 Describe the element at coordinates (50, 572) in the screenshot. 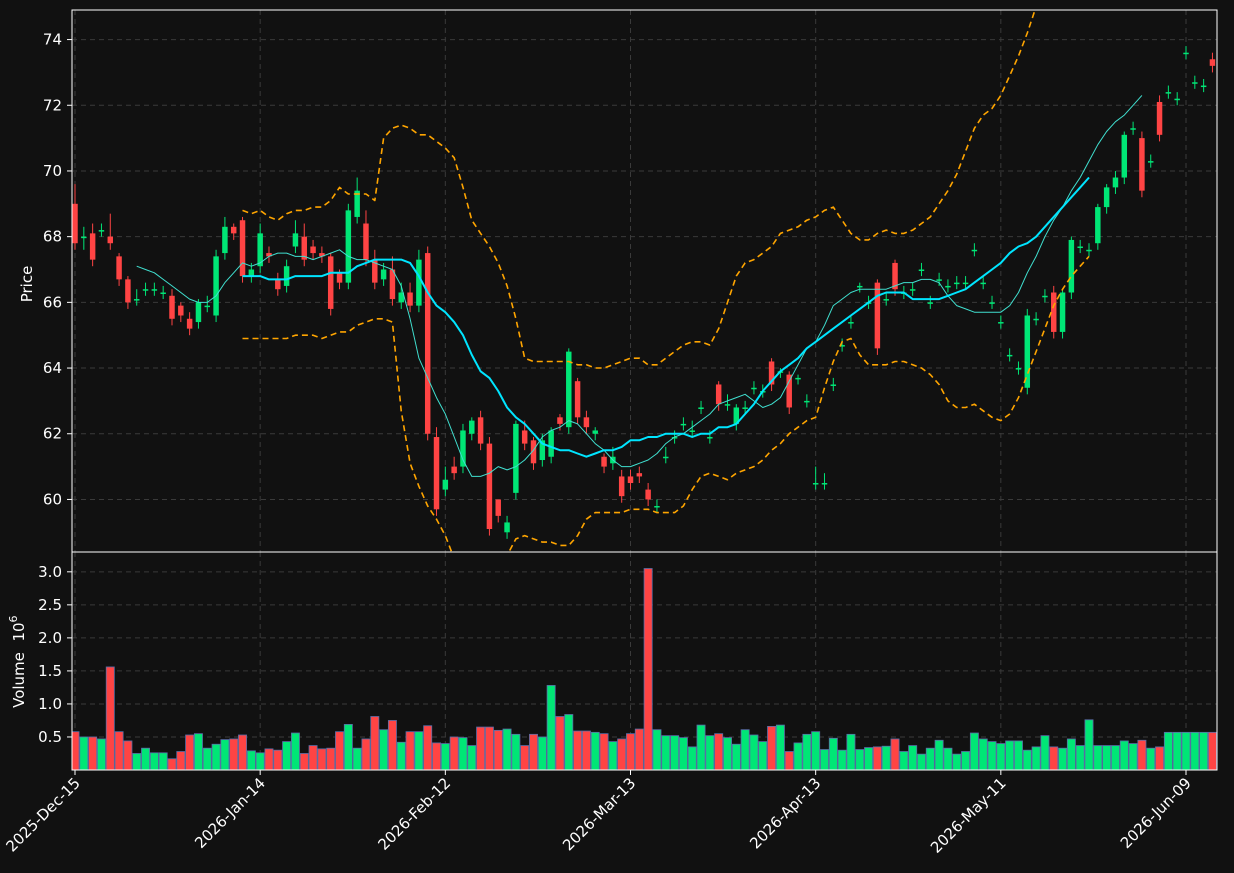

I see `volume-tick-label: 3.0` at that location.